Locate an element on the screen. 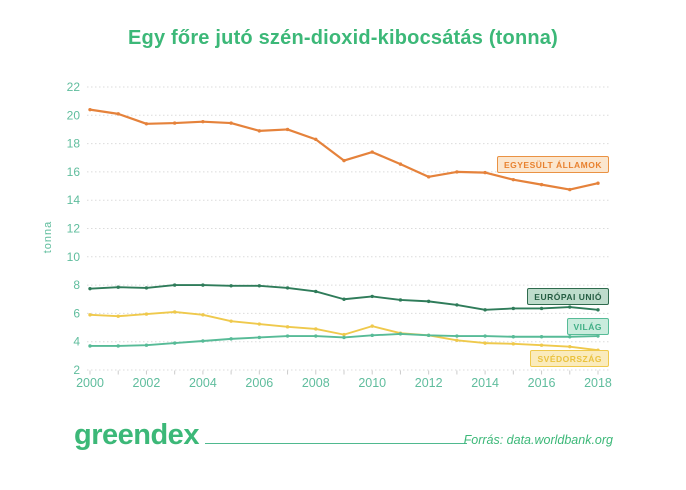  source-text: Forrás: data.worldbank.org is located at coordinates (538, 440).